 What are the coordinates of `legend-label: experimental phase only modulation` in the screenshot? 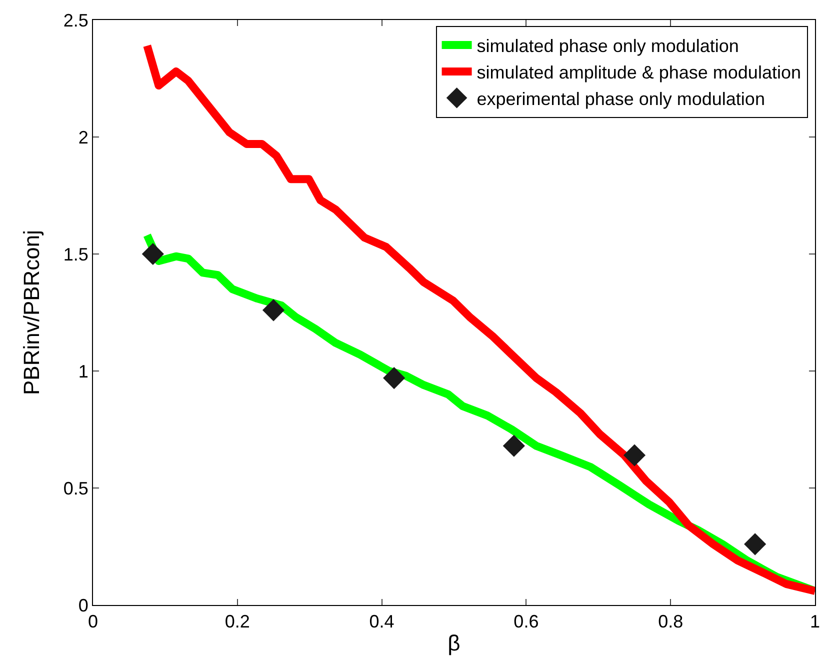 It's located at (620, 98).